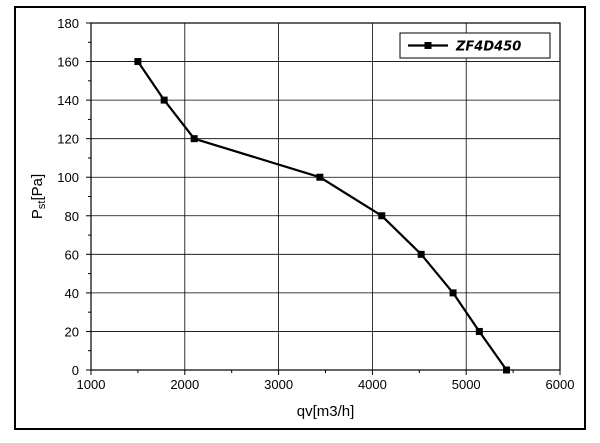 This screenshot has width=600, height=443. What do you see at coordinates (72, 293) in the screenshot?
I see `y-tick-label: 40` at bounding box center [72, 293].